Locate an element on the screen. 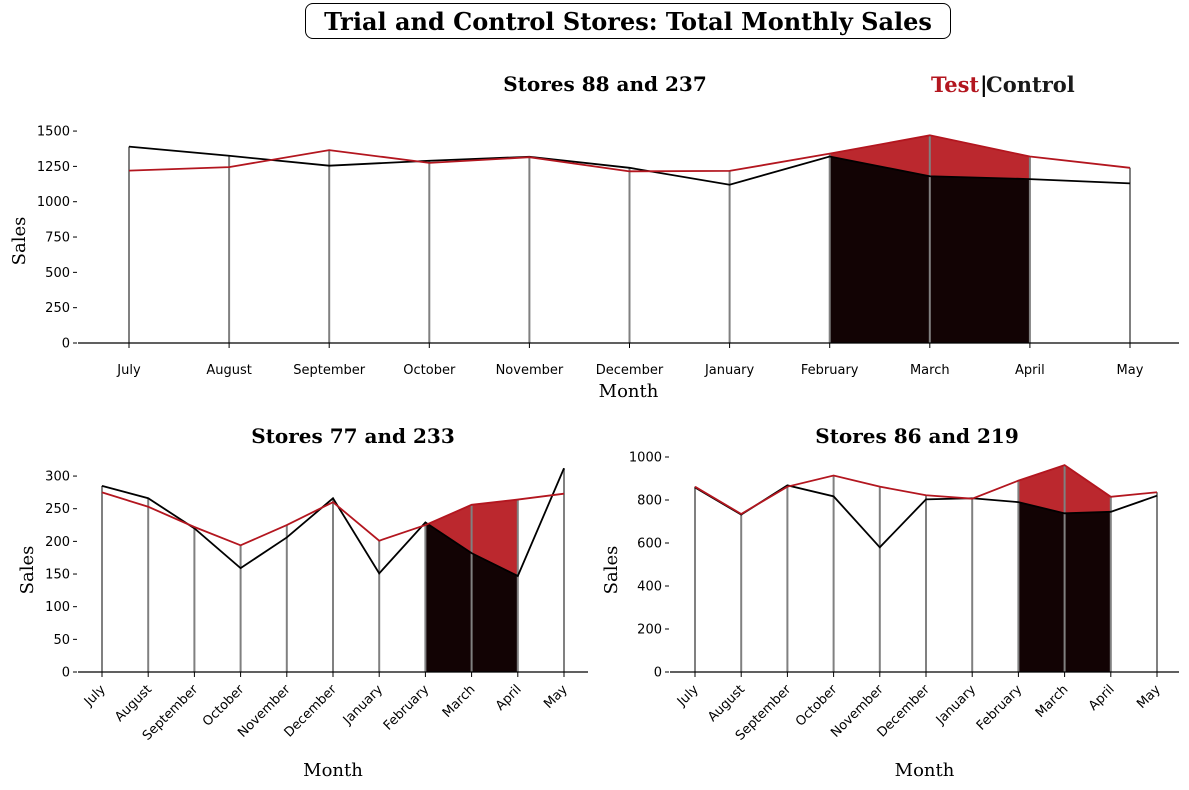 This screenshot has height=790, width=1189. y-tick-label: 50 is located at coordinates (61, 640).